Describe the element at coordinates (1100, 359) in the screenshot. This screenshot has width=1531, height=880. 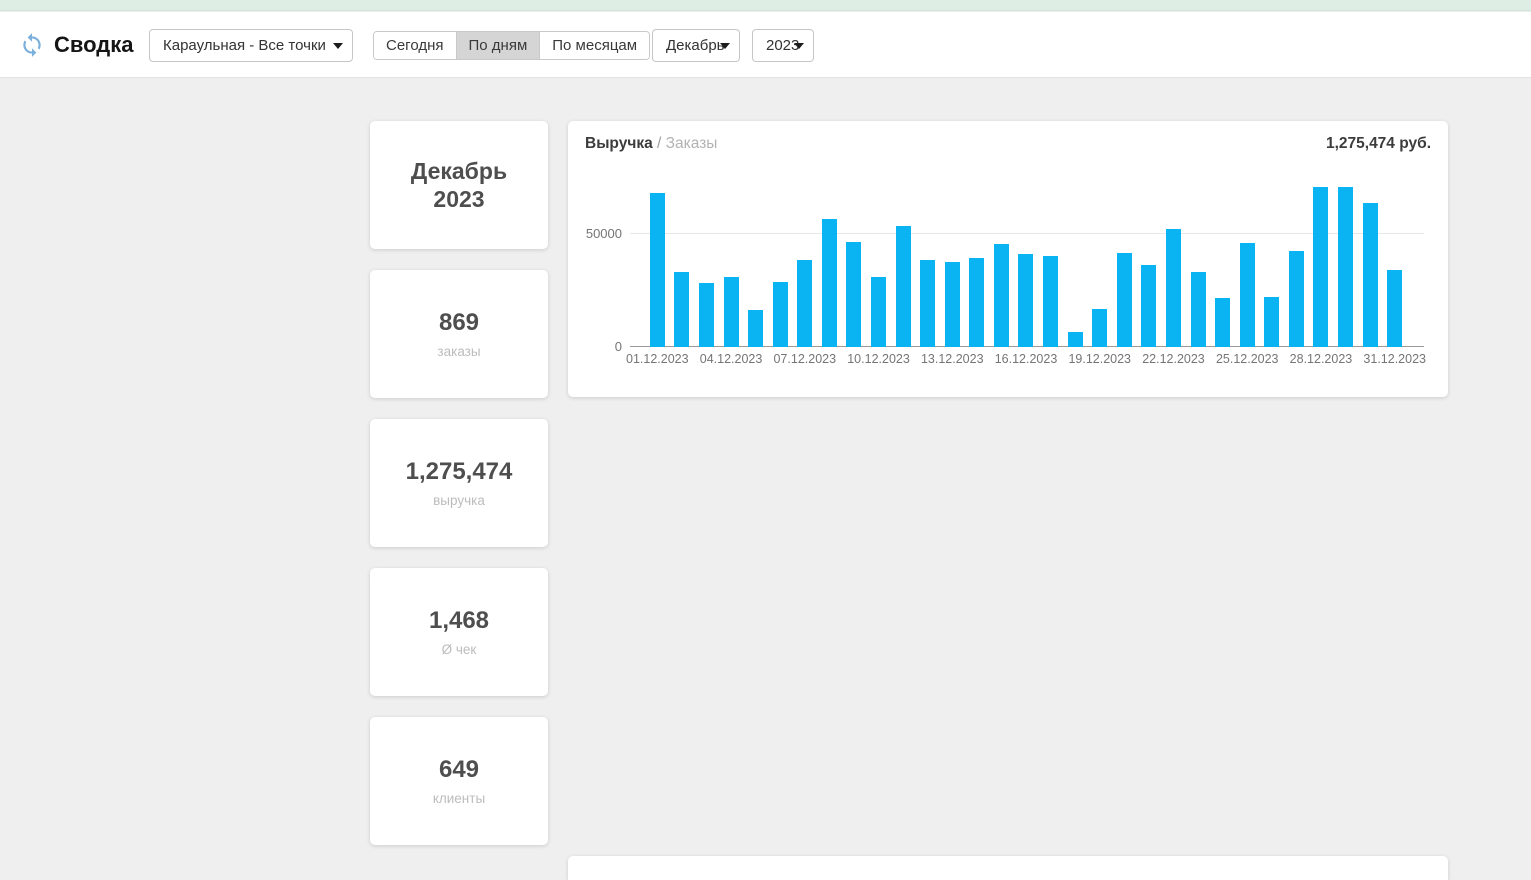
I see `x-axis-label: 19.12.2023` at that location.